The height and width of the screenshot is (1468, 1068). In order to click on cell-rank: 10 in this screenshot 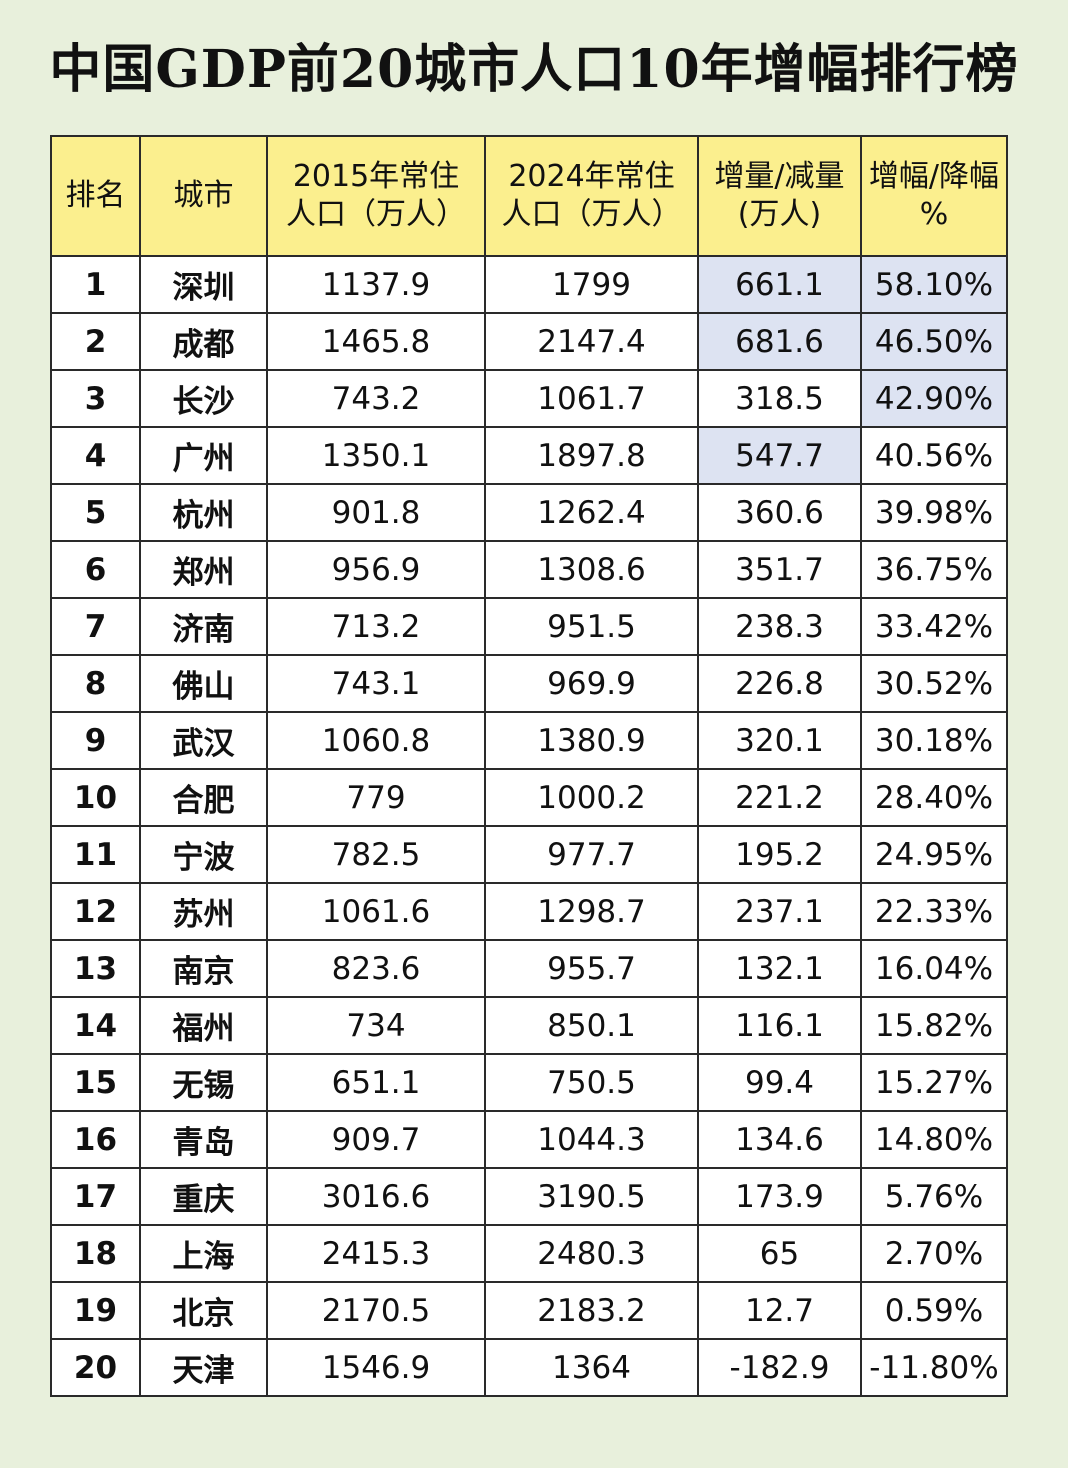, I will do `click(95, 797)`.